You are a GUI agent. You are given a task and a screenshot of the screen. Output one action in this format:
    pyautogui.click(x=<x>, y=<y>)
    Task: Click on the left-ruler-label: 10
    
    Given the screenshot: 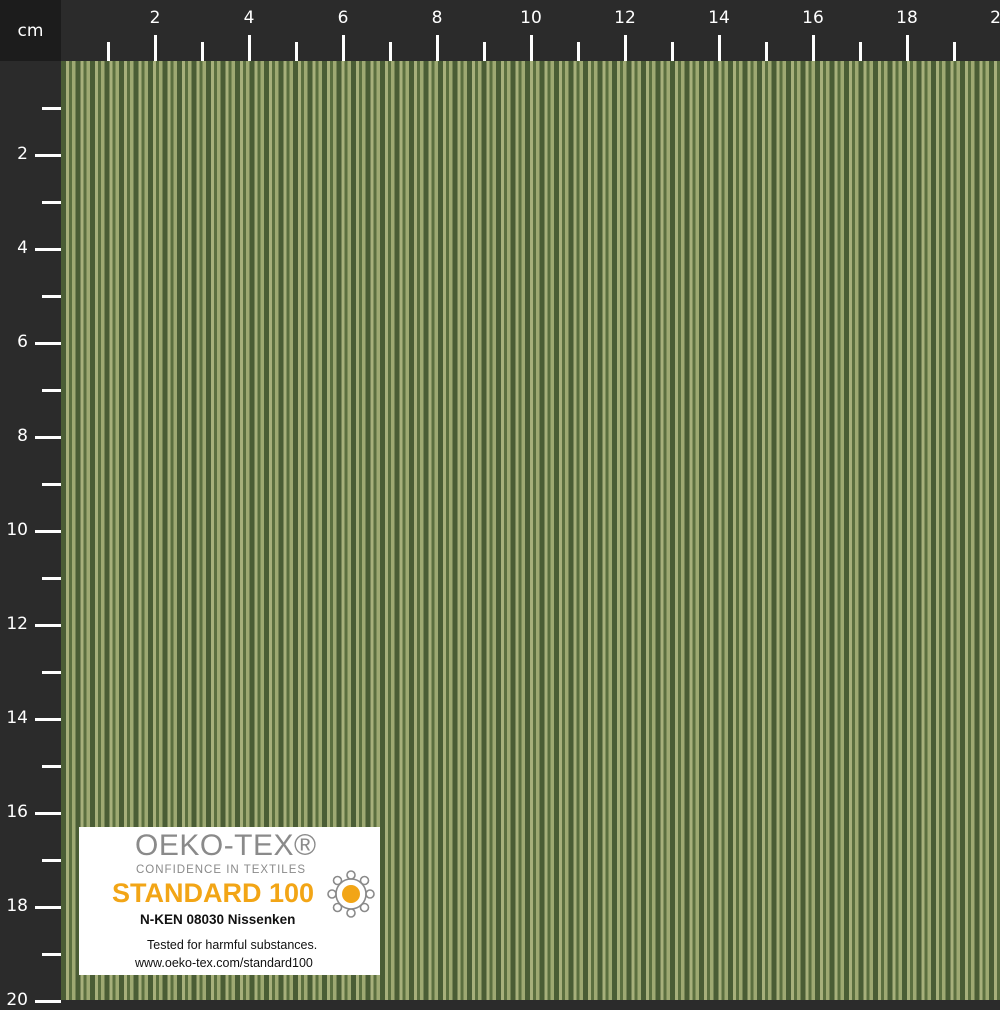 What is the action you would take?
    pyautogui.click(x=14, y=530)
    